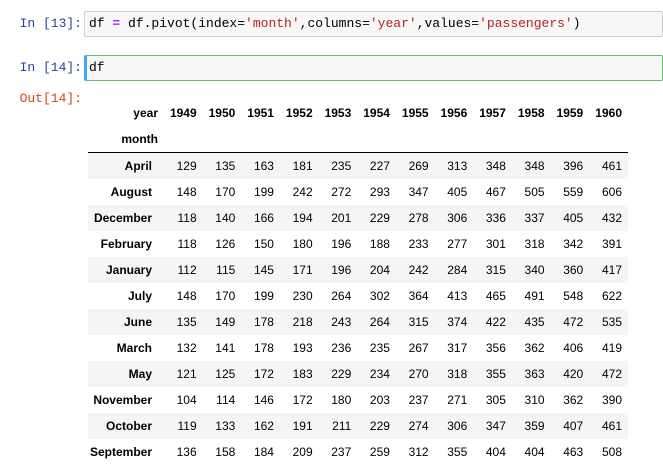 This screenshot has height=473, width=663. Describe the element at coordinates (128, 270) in the screenshot. I see `row-label: January` at that location.